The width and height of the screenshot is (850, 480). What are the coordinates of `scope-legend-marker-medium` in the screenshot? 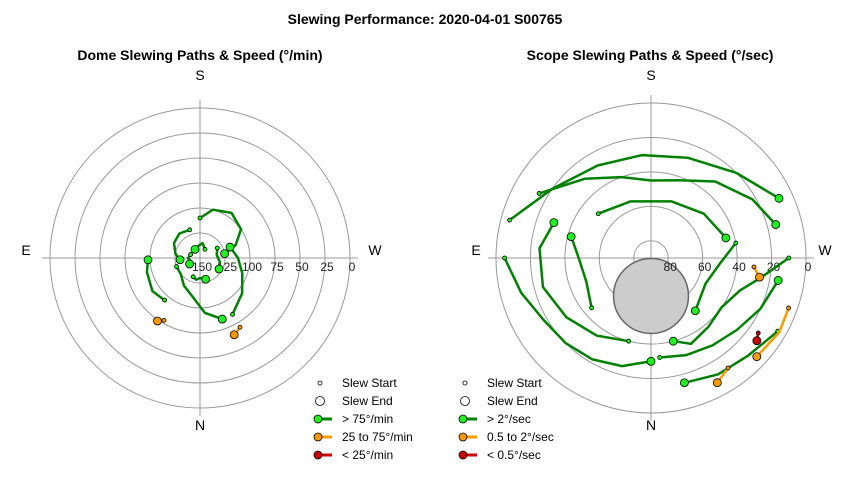 It's located at (463, 437).